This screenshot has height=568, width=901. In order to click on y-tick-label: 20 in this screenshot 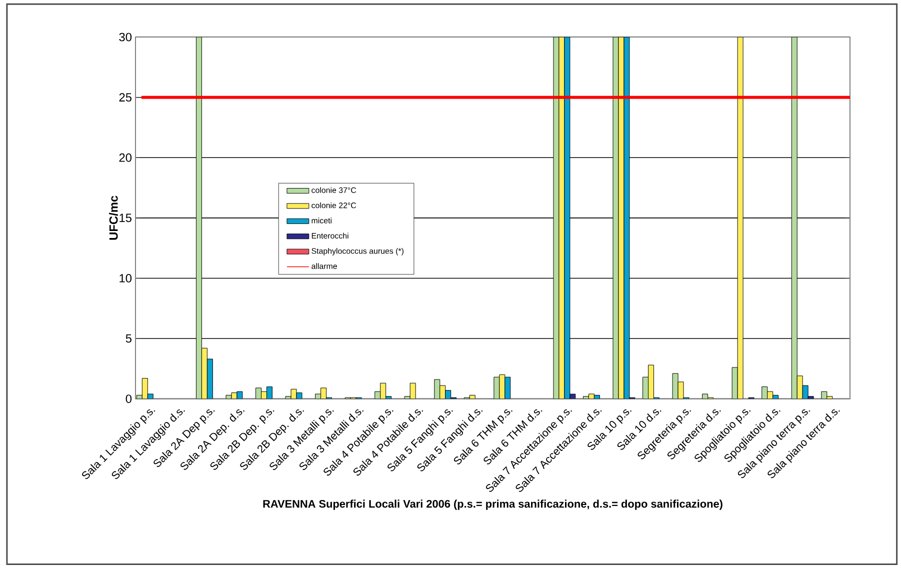, I will do `click(125, 157)`.